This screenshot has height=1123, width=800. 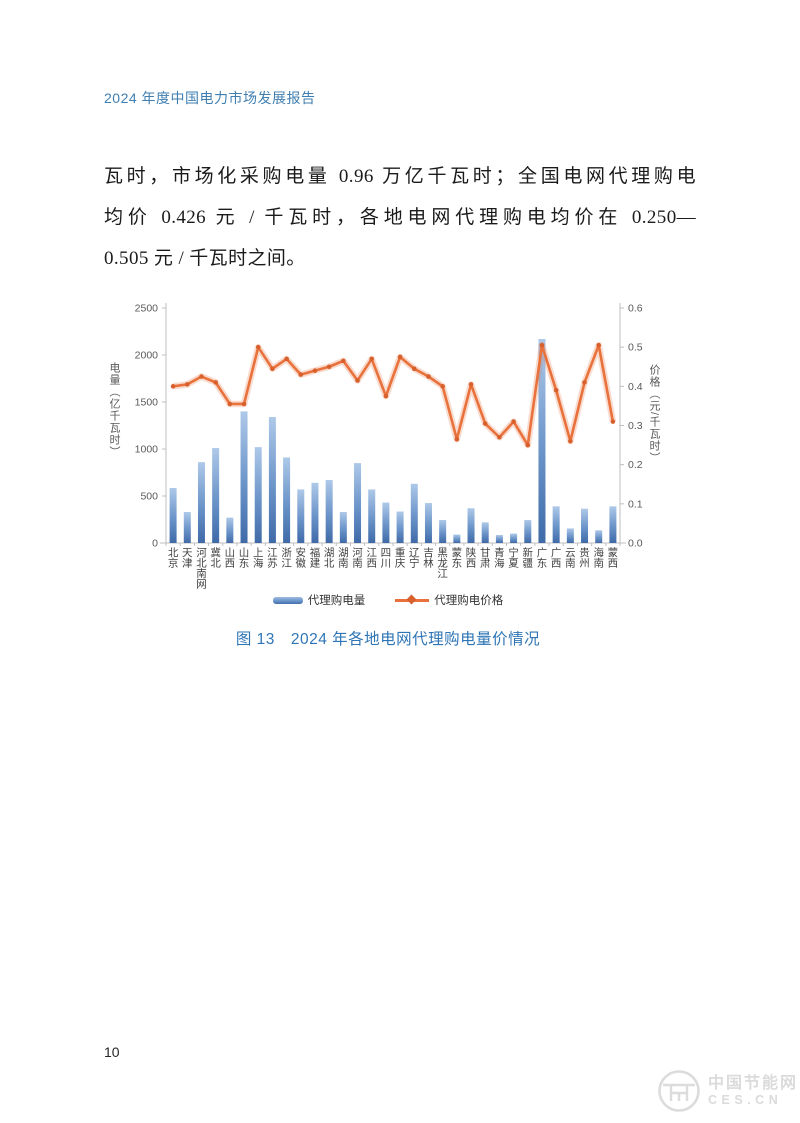 I want to click on x-axis-label: 四, so click(x=386, y=553).